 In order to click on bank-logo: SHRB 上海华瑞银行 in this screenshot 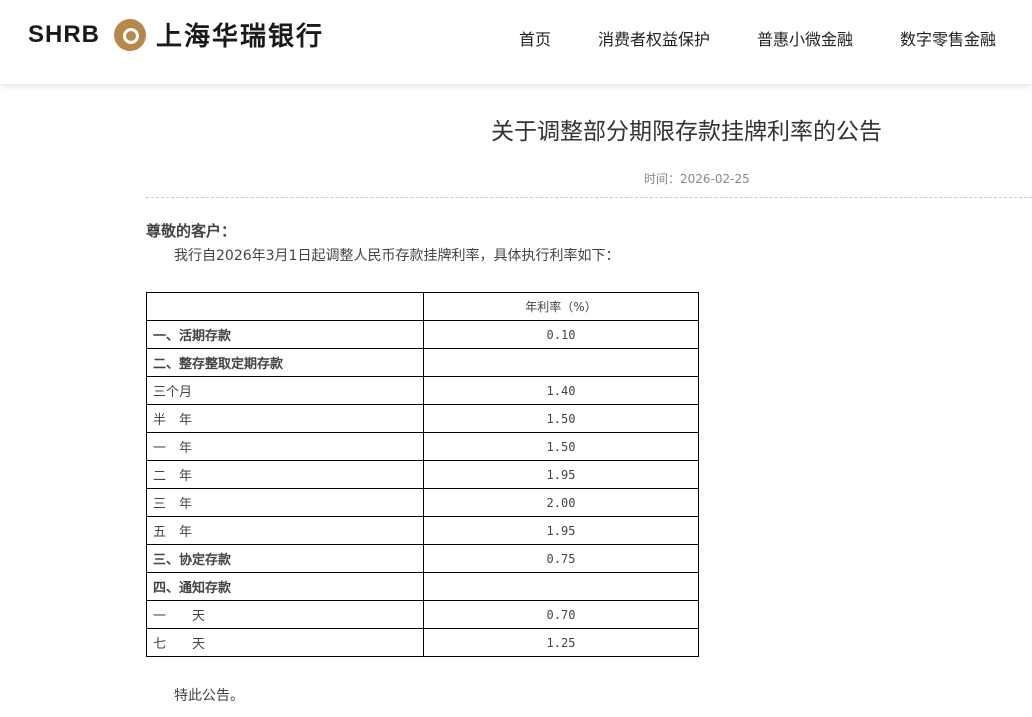, I will do `click(176, 34)`.